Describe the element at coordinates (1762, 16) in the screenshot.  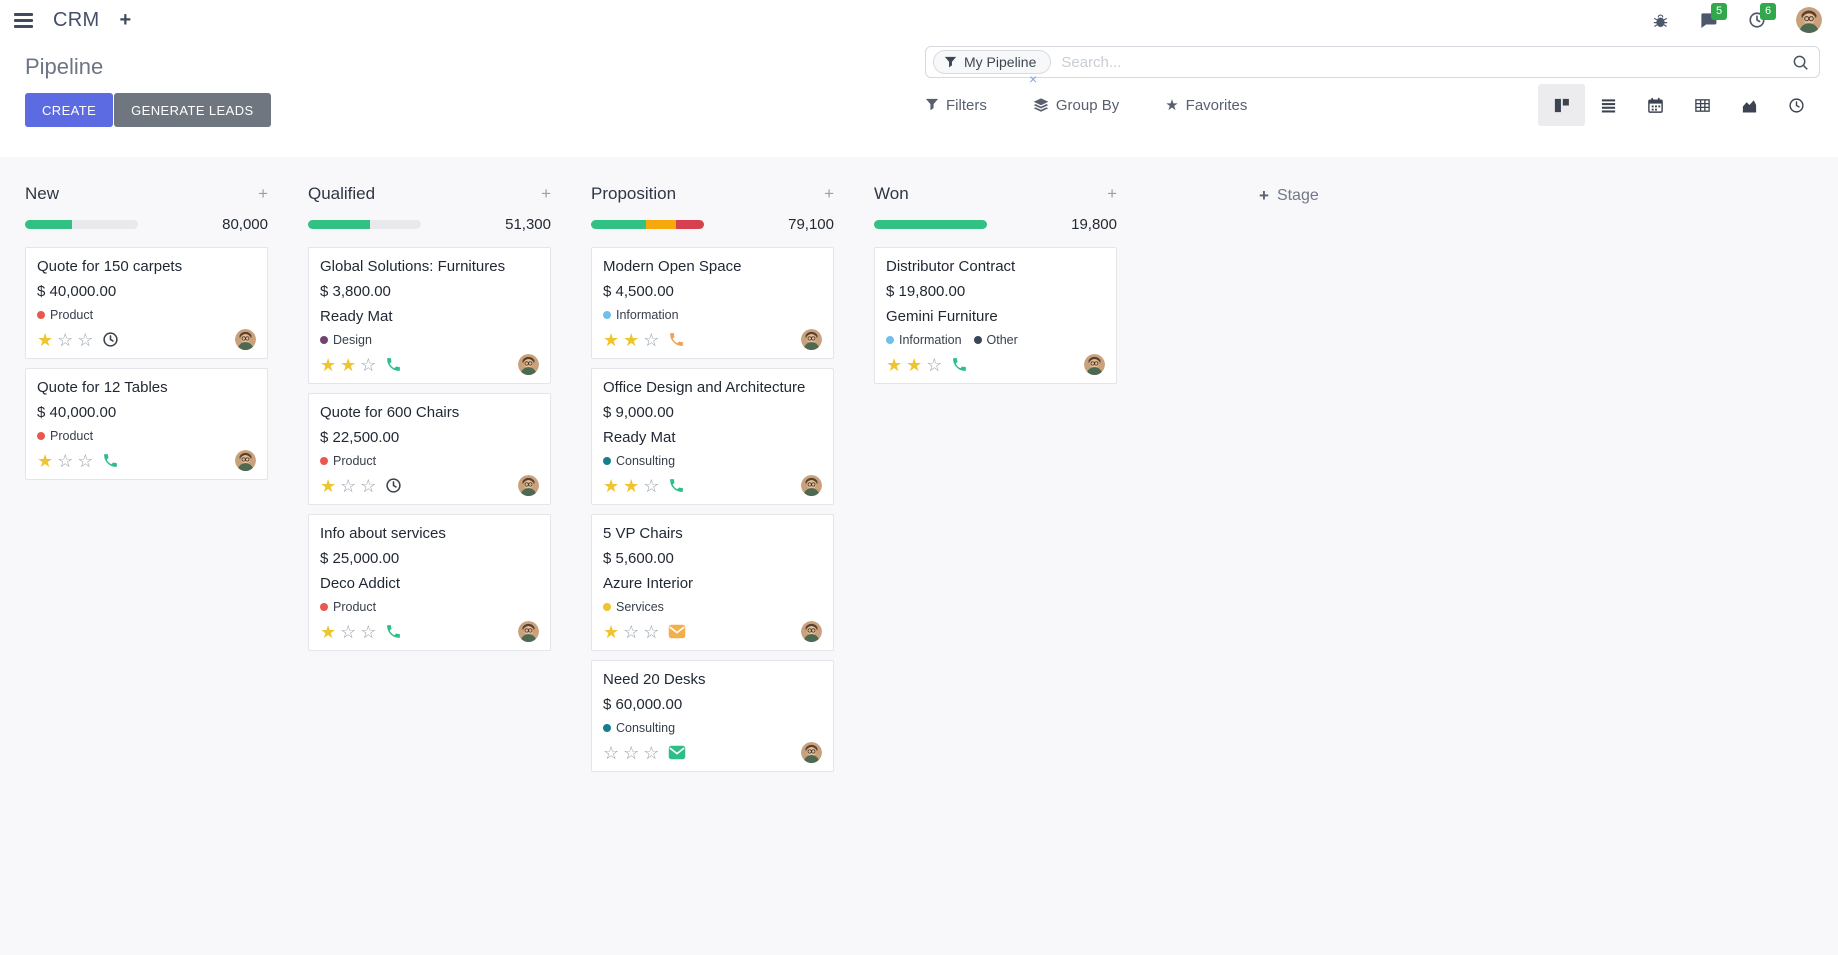
I see `activities-clock-icon: 6` at that location.